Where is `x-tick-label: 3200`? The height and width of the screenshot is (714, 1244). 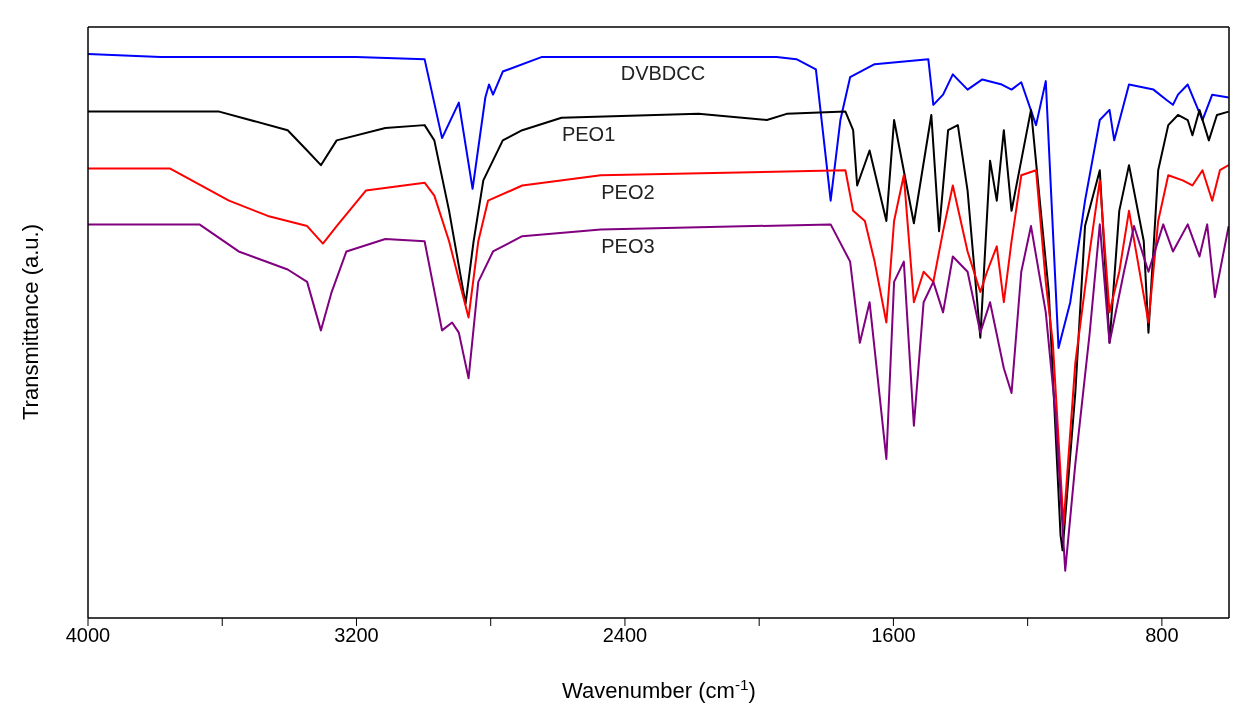 x-tick-label: 3200 is located at coordinates (356, 635).